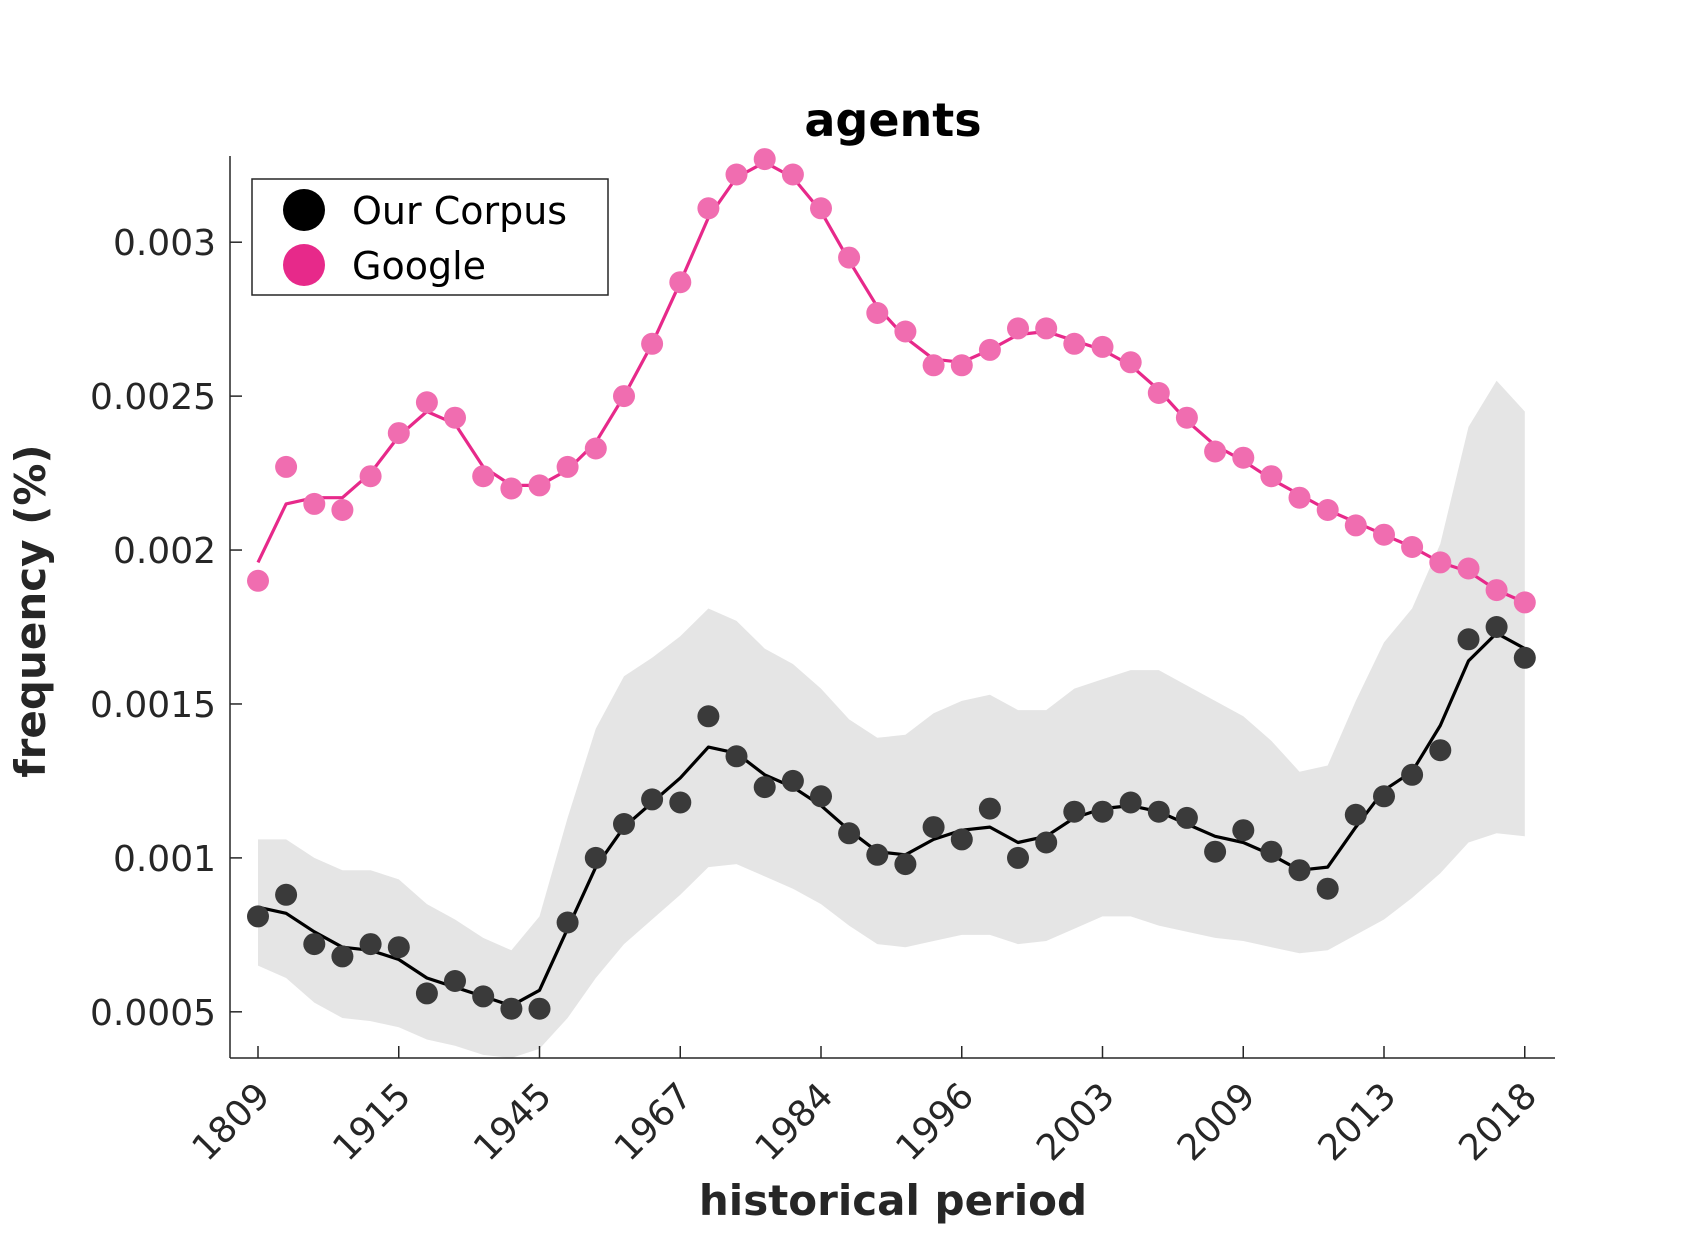 The image size is (1700, 1246). What do you see at coordinates (459, 211) in the screenshot?
I see `legend-label-our-corpus: Our Corpus` at bounding box center [459, 211].